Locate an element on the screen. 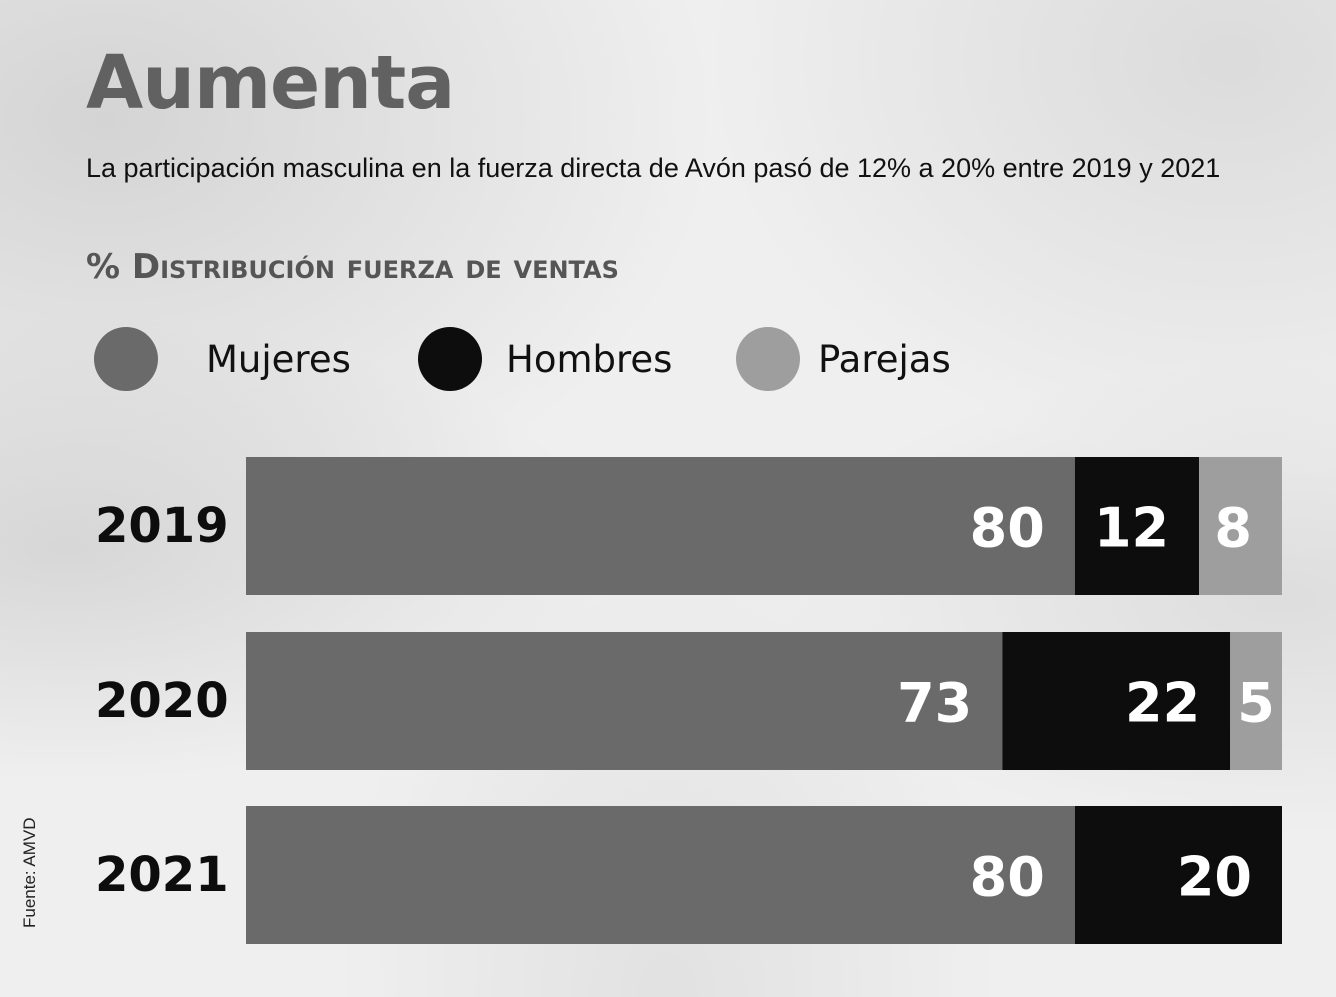 Image resolution: width=1336 pixels, height=997 pixels. legend-label-mujeres: Mujeres is located at coordinates (278, 359).